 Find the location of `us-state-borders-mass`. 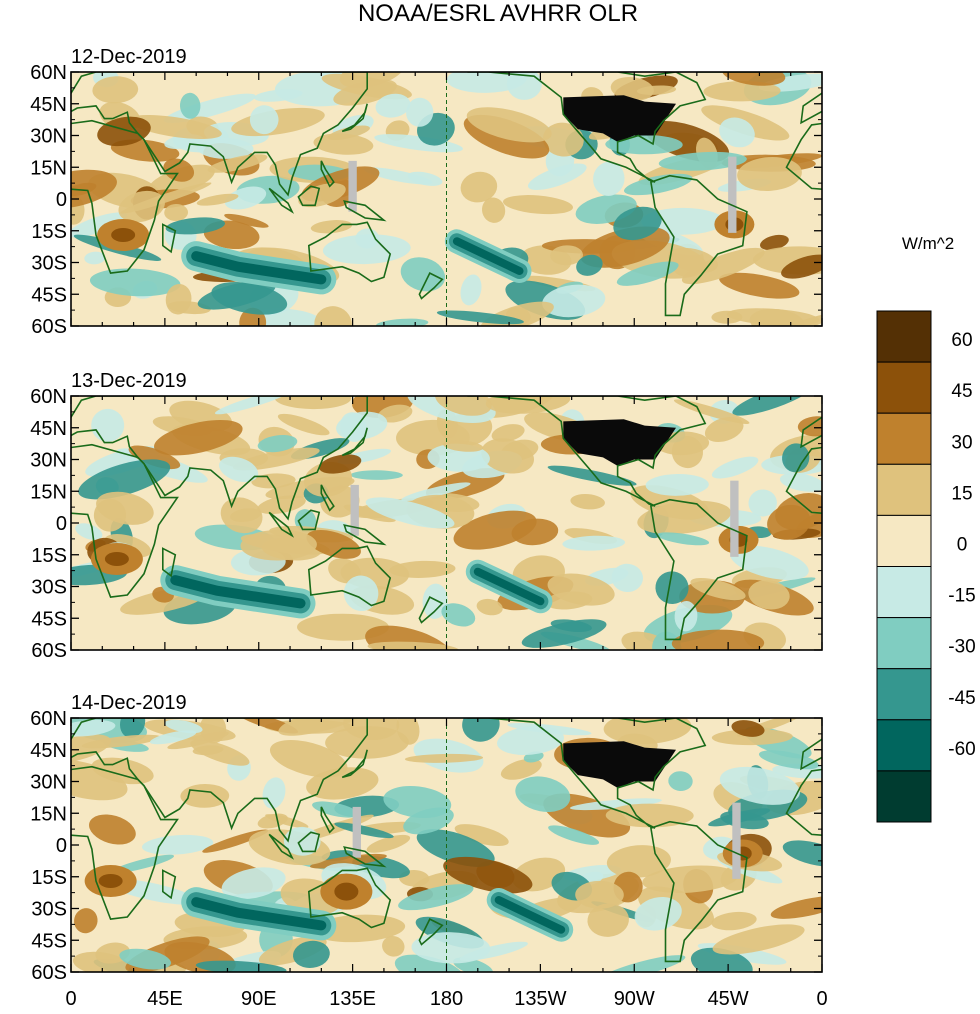

us-state-borders-mass is located at coordinates (619, 764).